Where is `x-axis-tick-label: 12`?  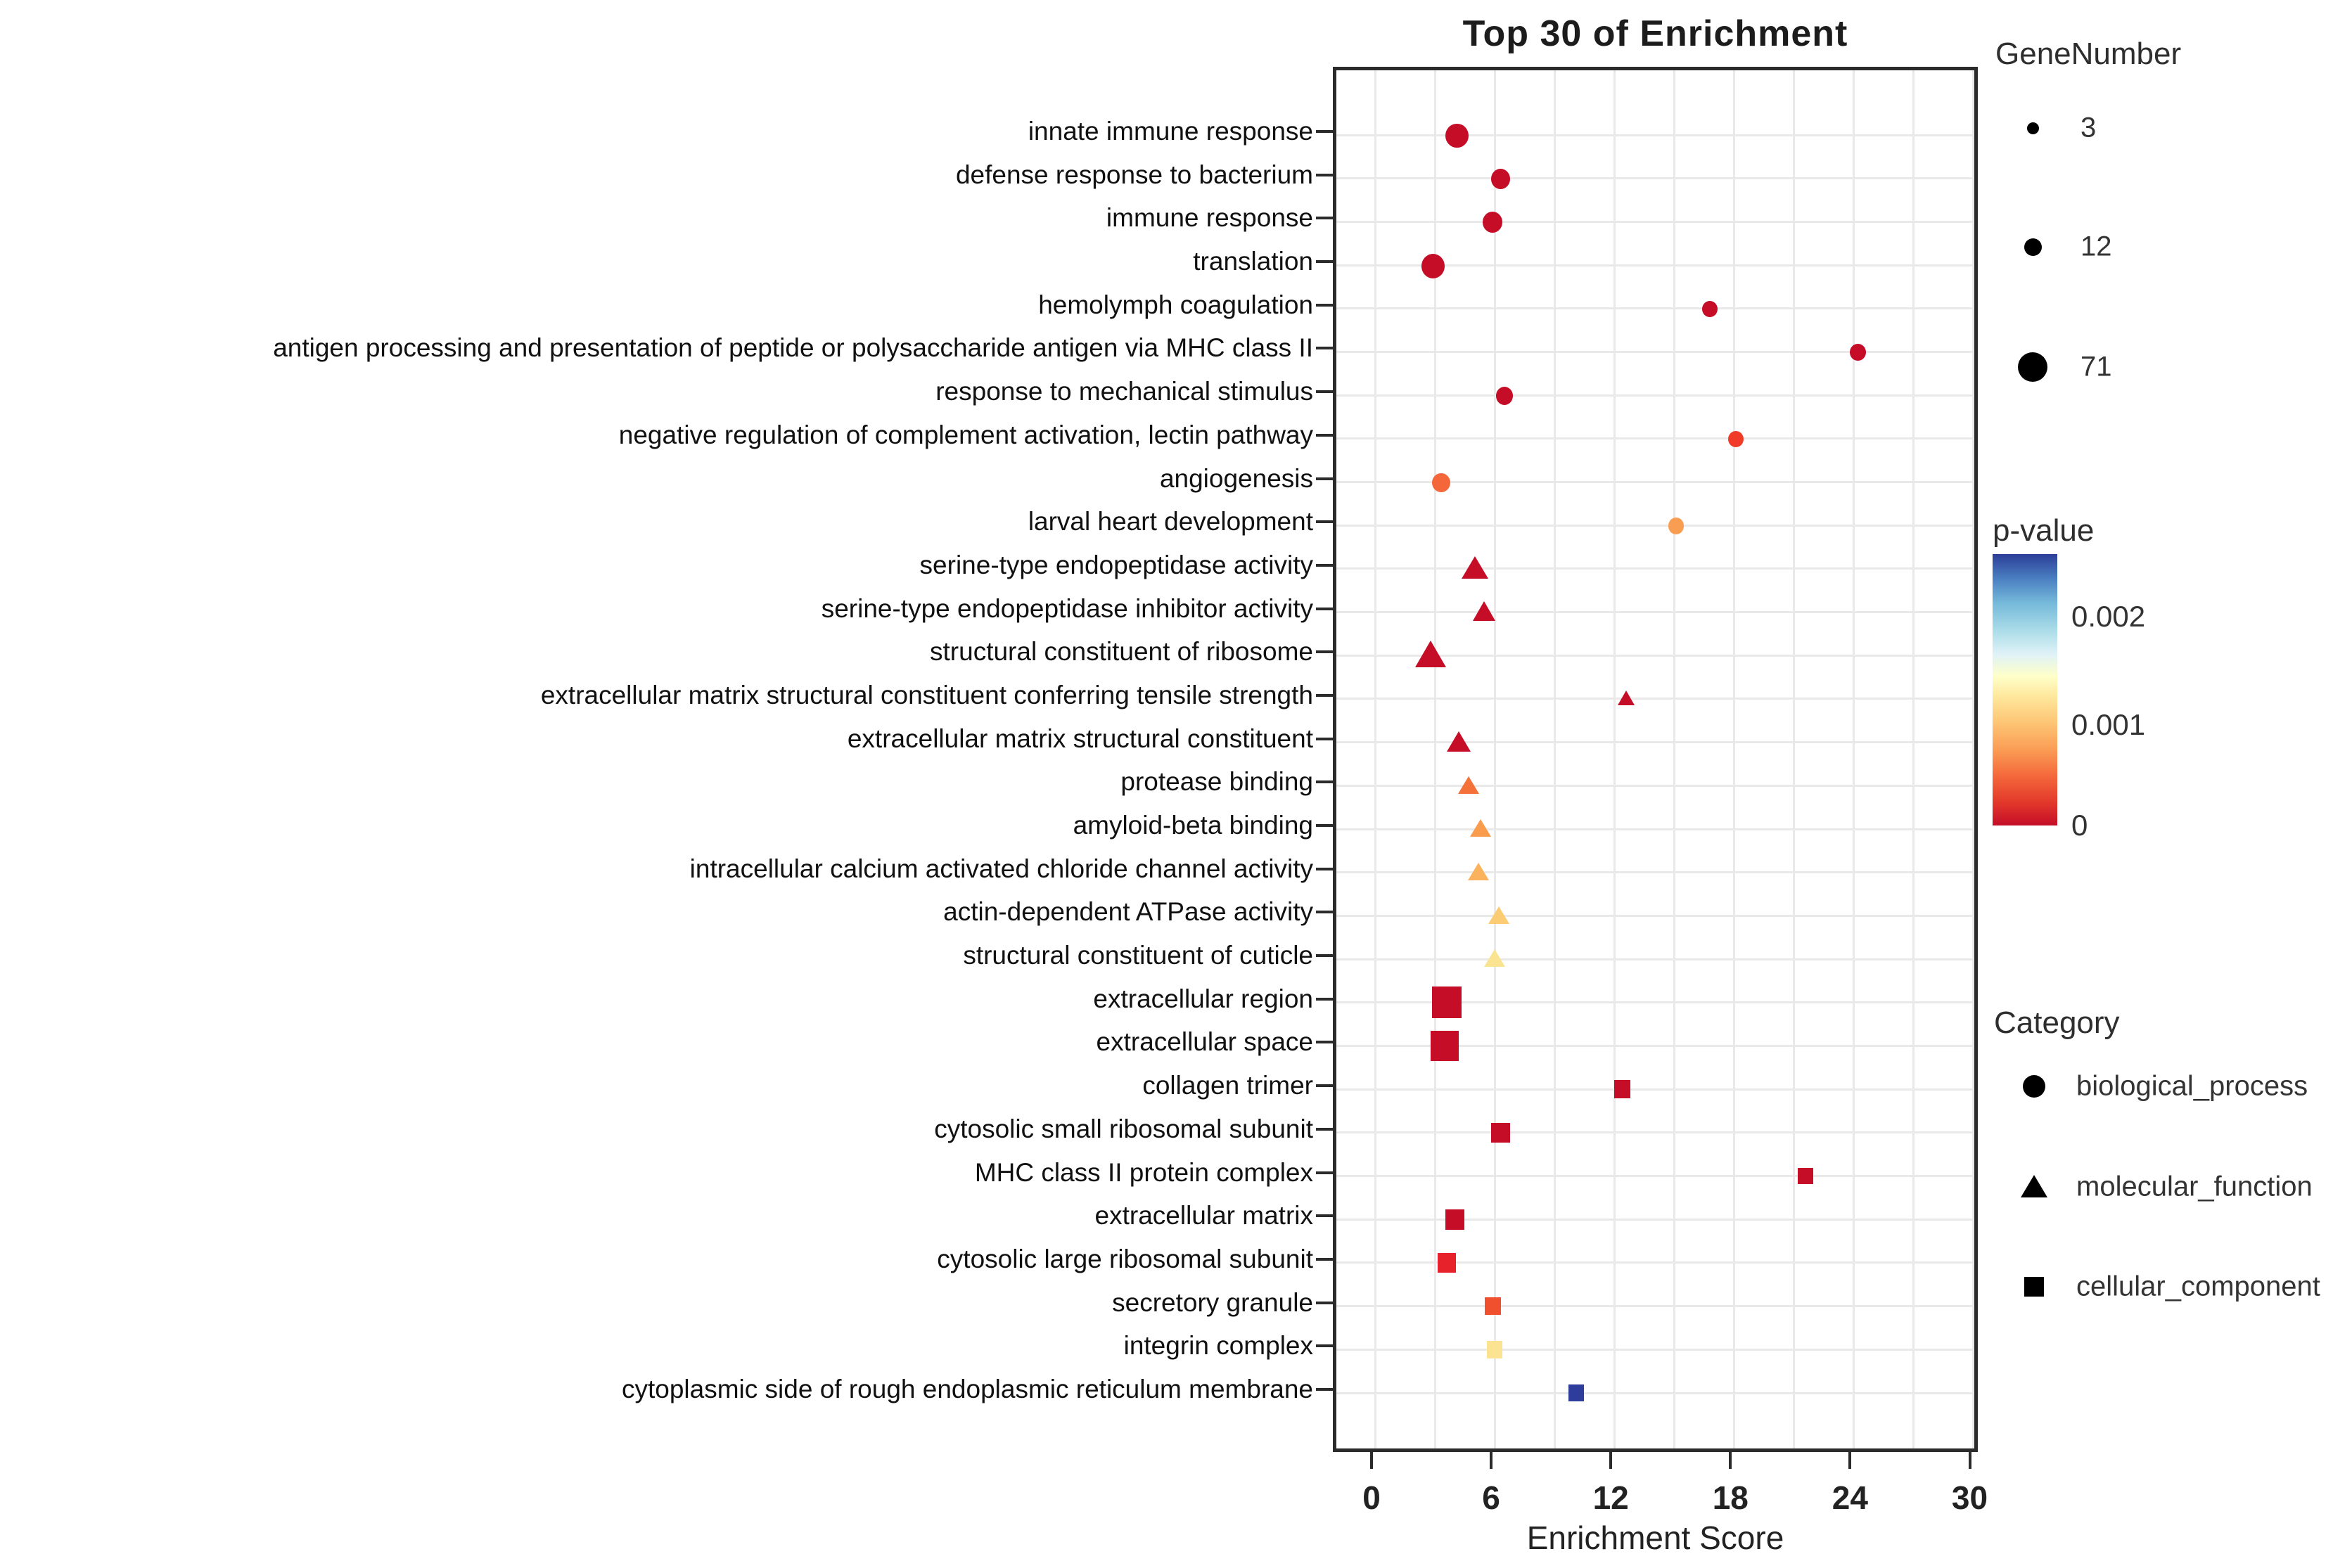 x-axis-tick-label: 12 is located at coordinates (1610, 1497).